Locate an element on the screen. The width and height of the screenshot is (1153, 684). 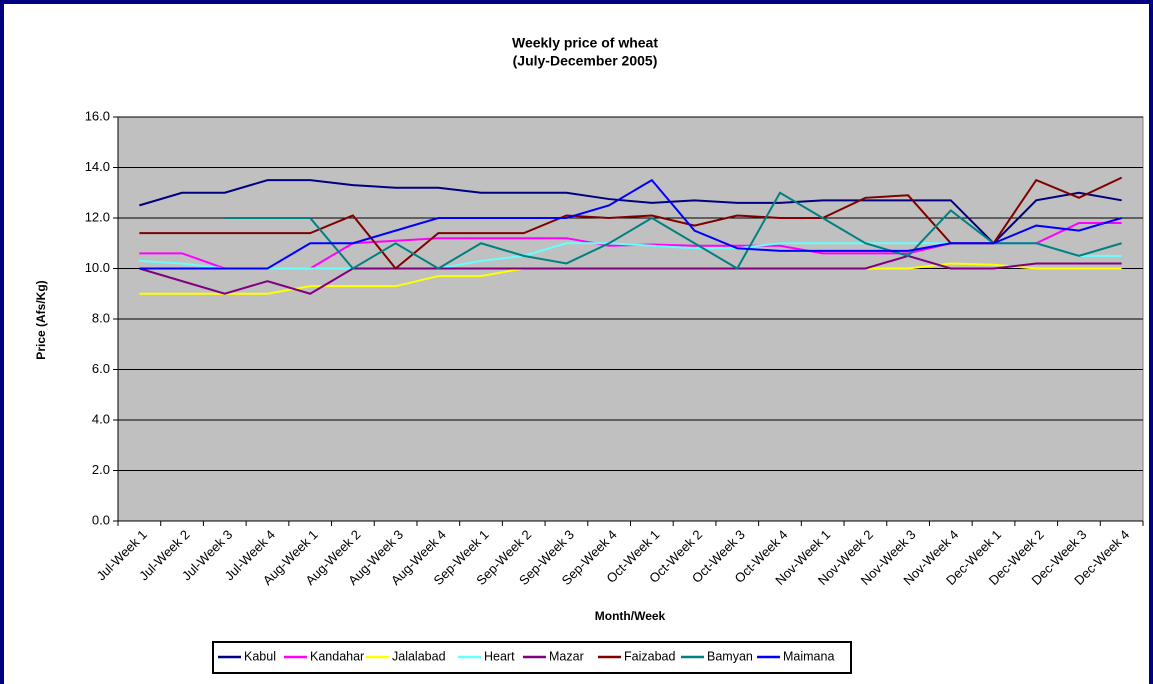
y-axis-title: Price (Afs/Kg) is located at coordinates (41, 319).